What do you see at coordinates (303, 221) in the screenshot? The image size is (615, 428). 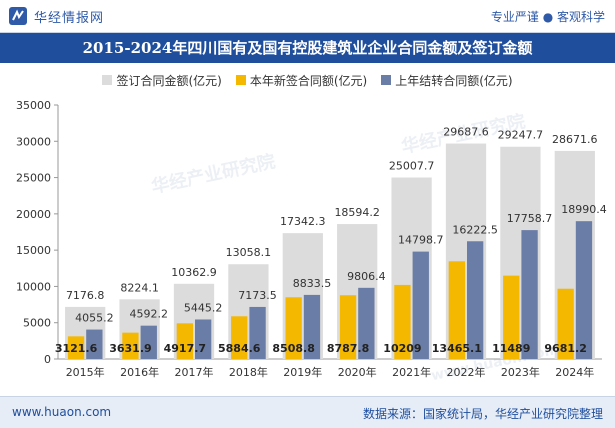 I see `label-total-4: 17342.3` at bounding box center [303, 221].